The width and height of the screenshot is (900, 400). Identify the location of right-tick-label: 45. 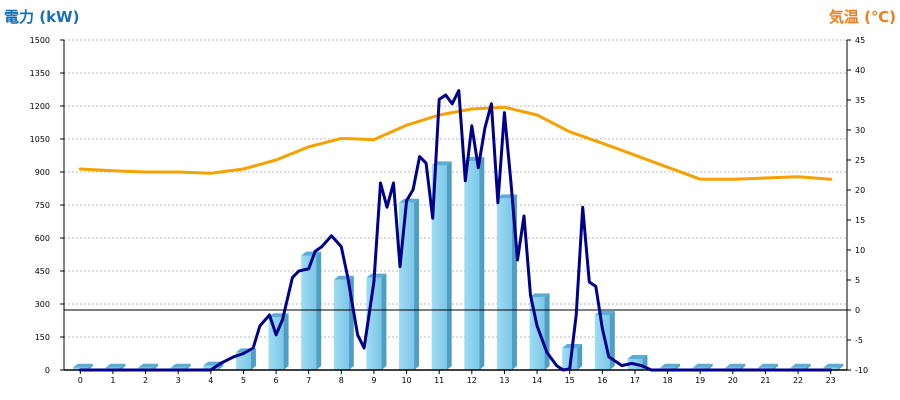
(860, 40).